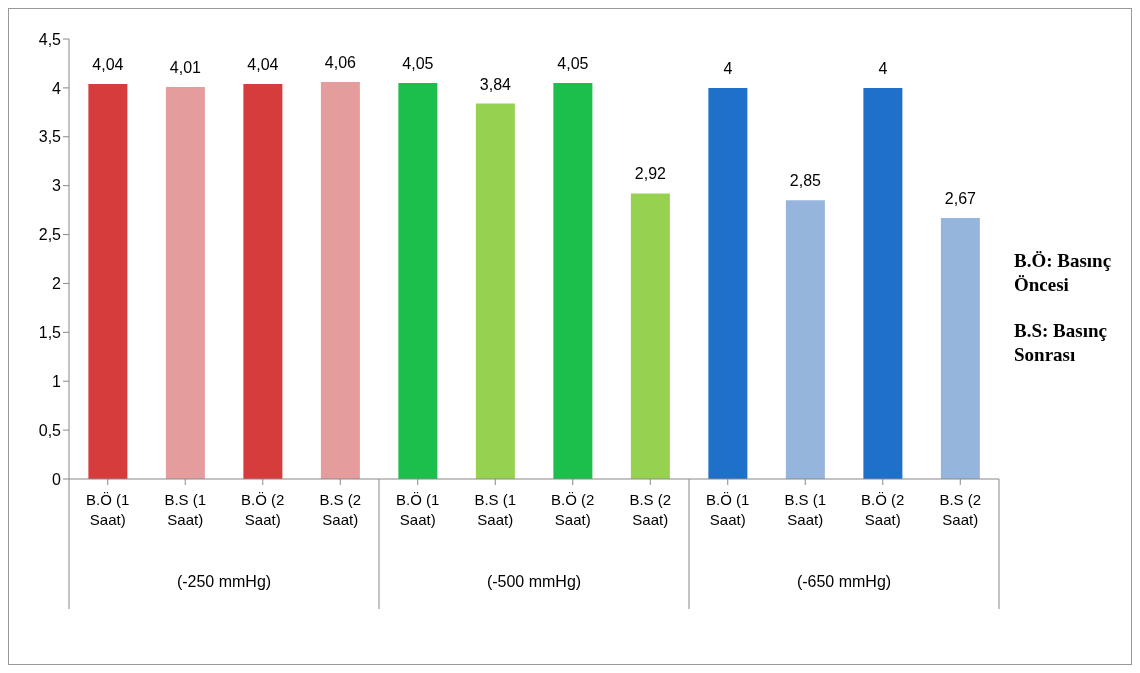  I want to click on text: (-250 mmHg), so click(224, 581).